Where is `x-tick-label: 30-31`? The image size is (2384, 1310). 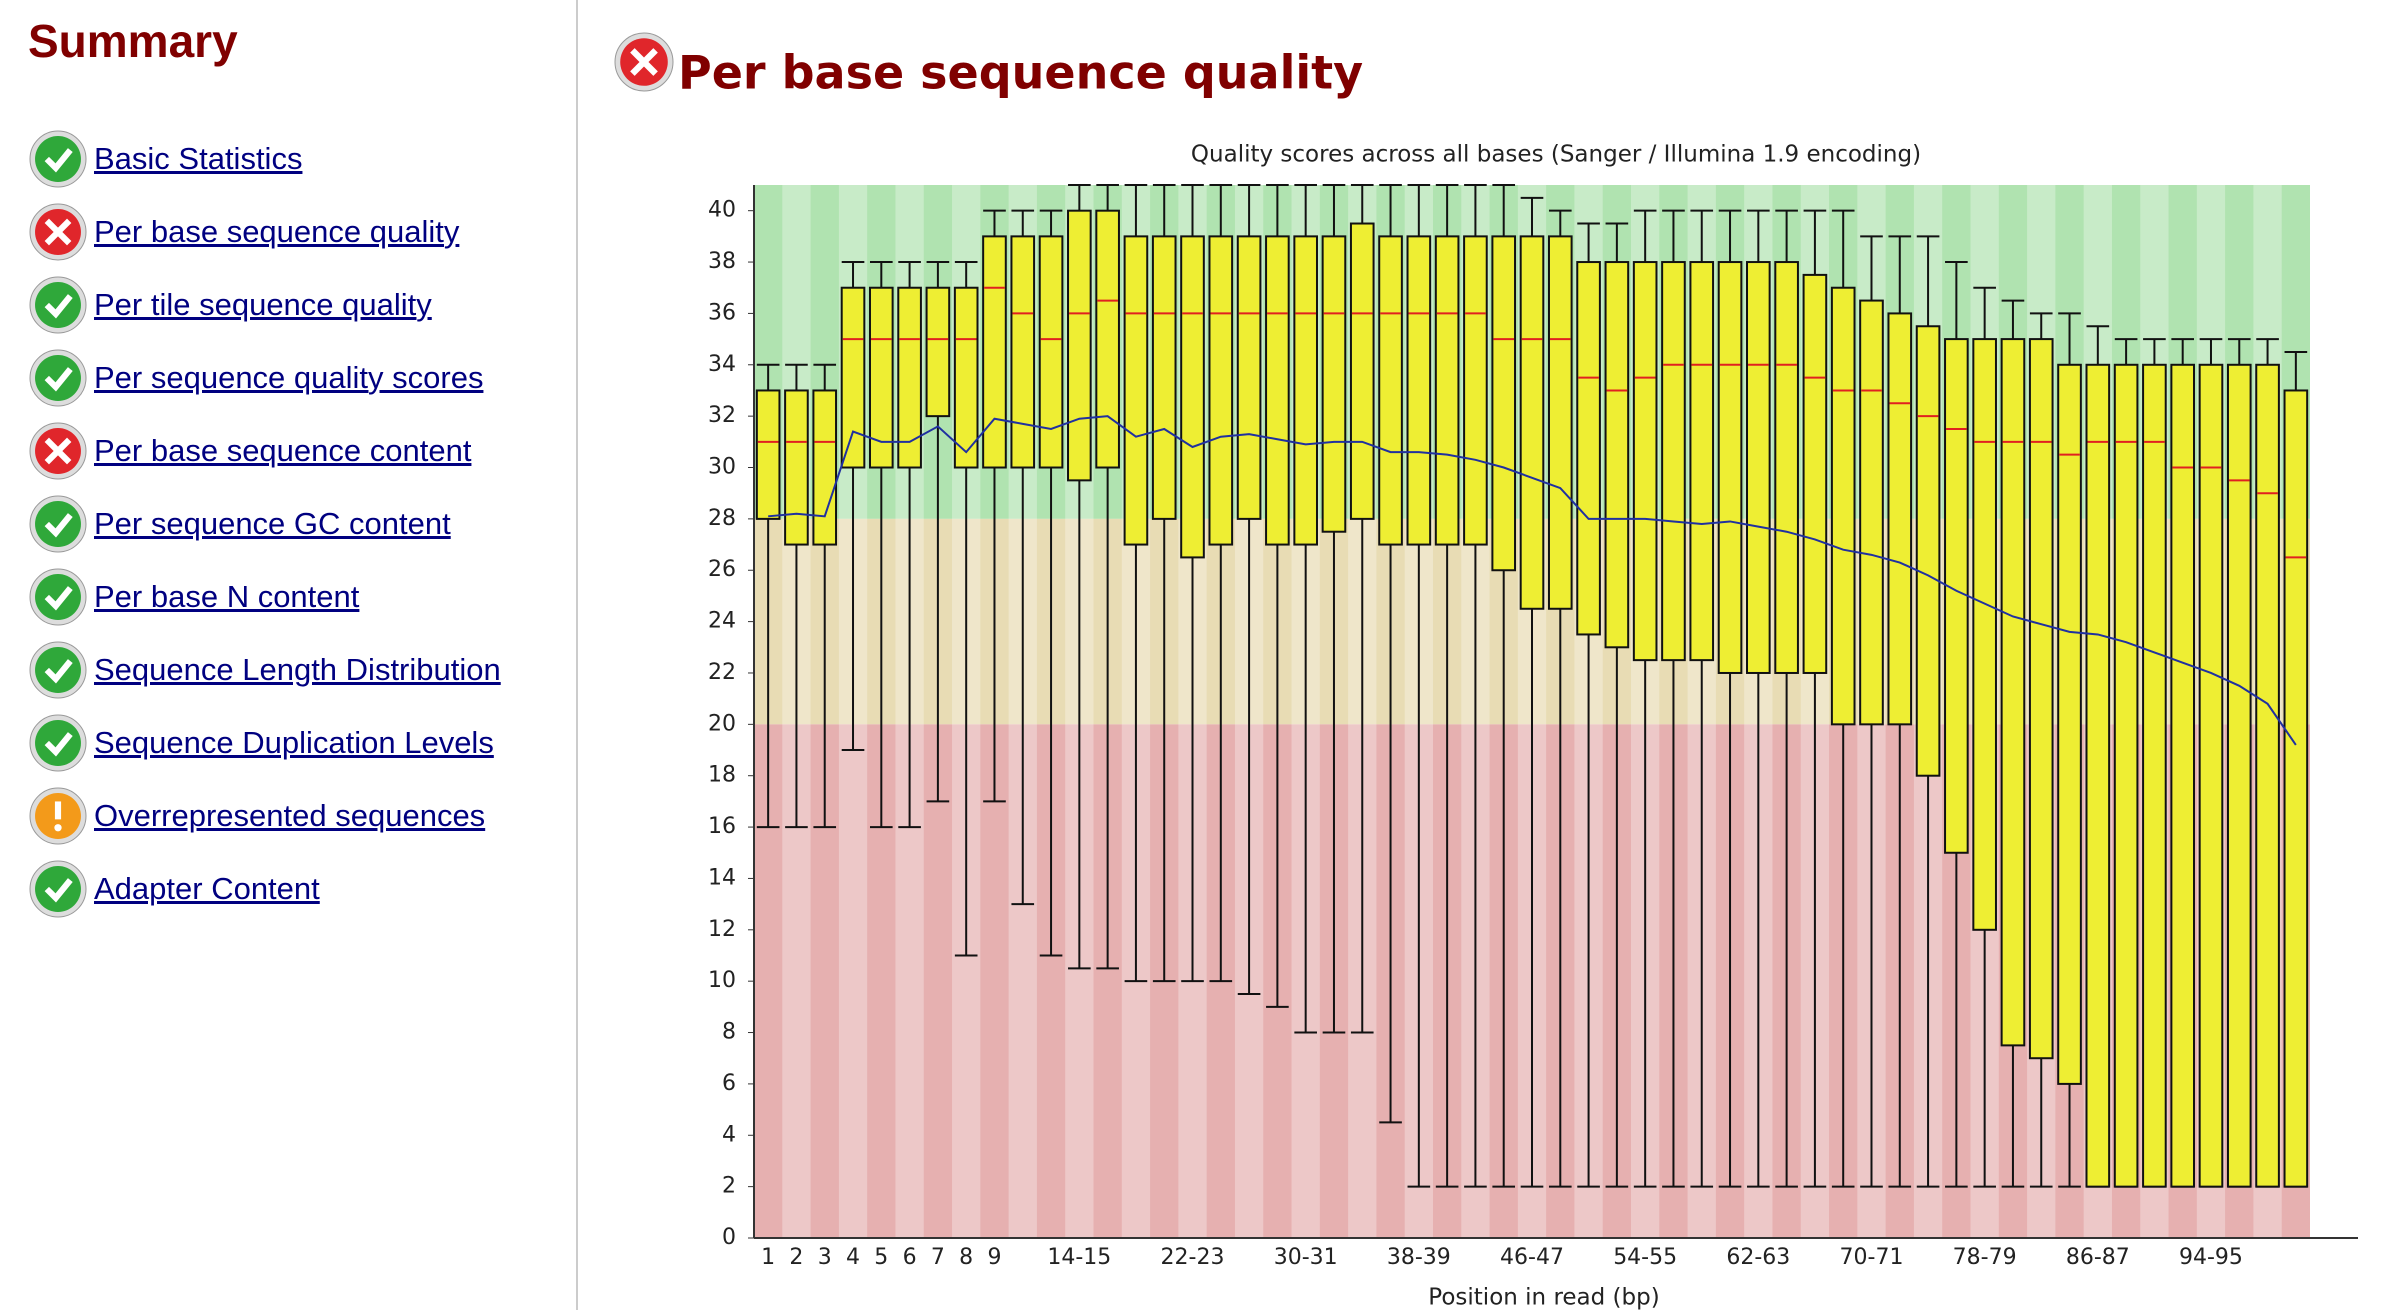 x-tick-label: 30-31 is located at coordinates (1306, 1257).